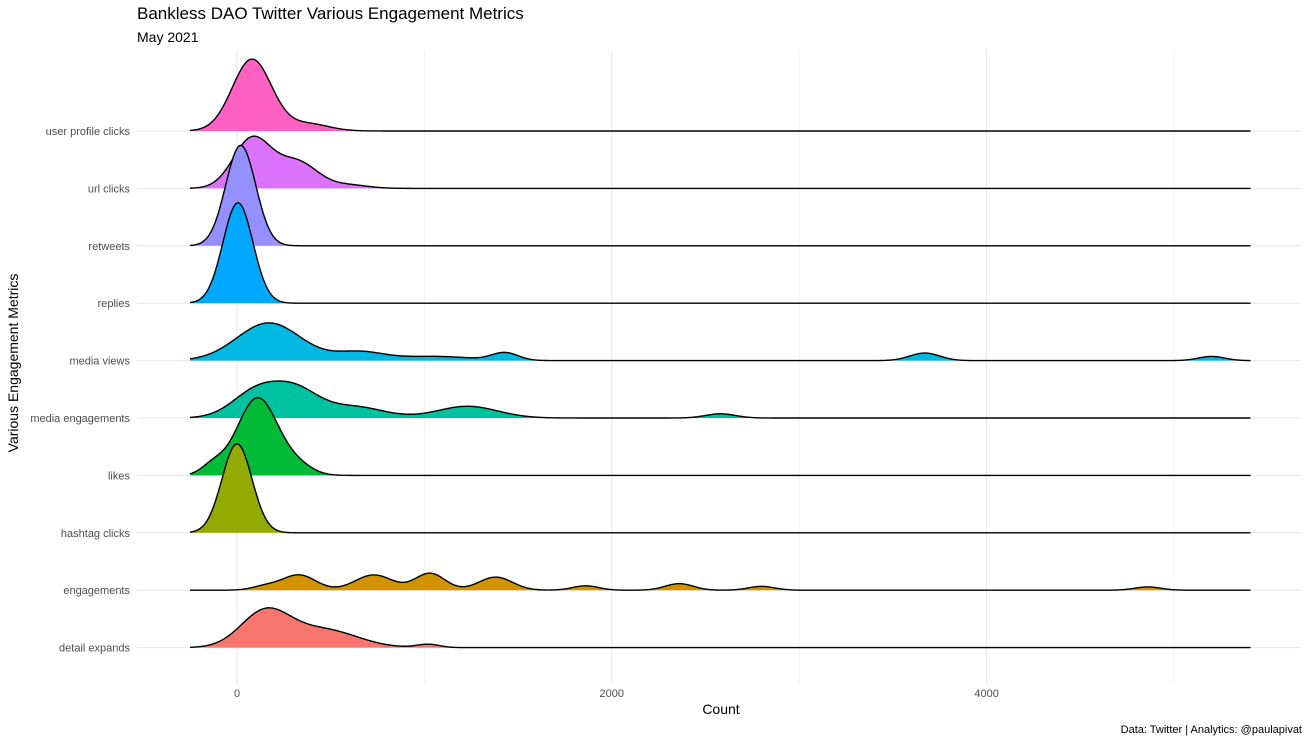 Image resolution: width=1311 pixels, height=742 pixels. I want to click on ridge-line-media-engagements, so click(720, 399).